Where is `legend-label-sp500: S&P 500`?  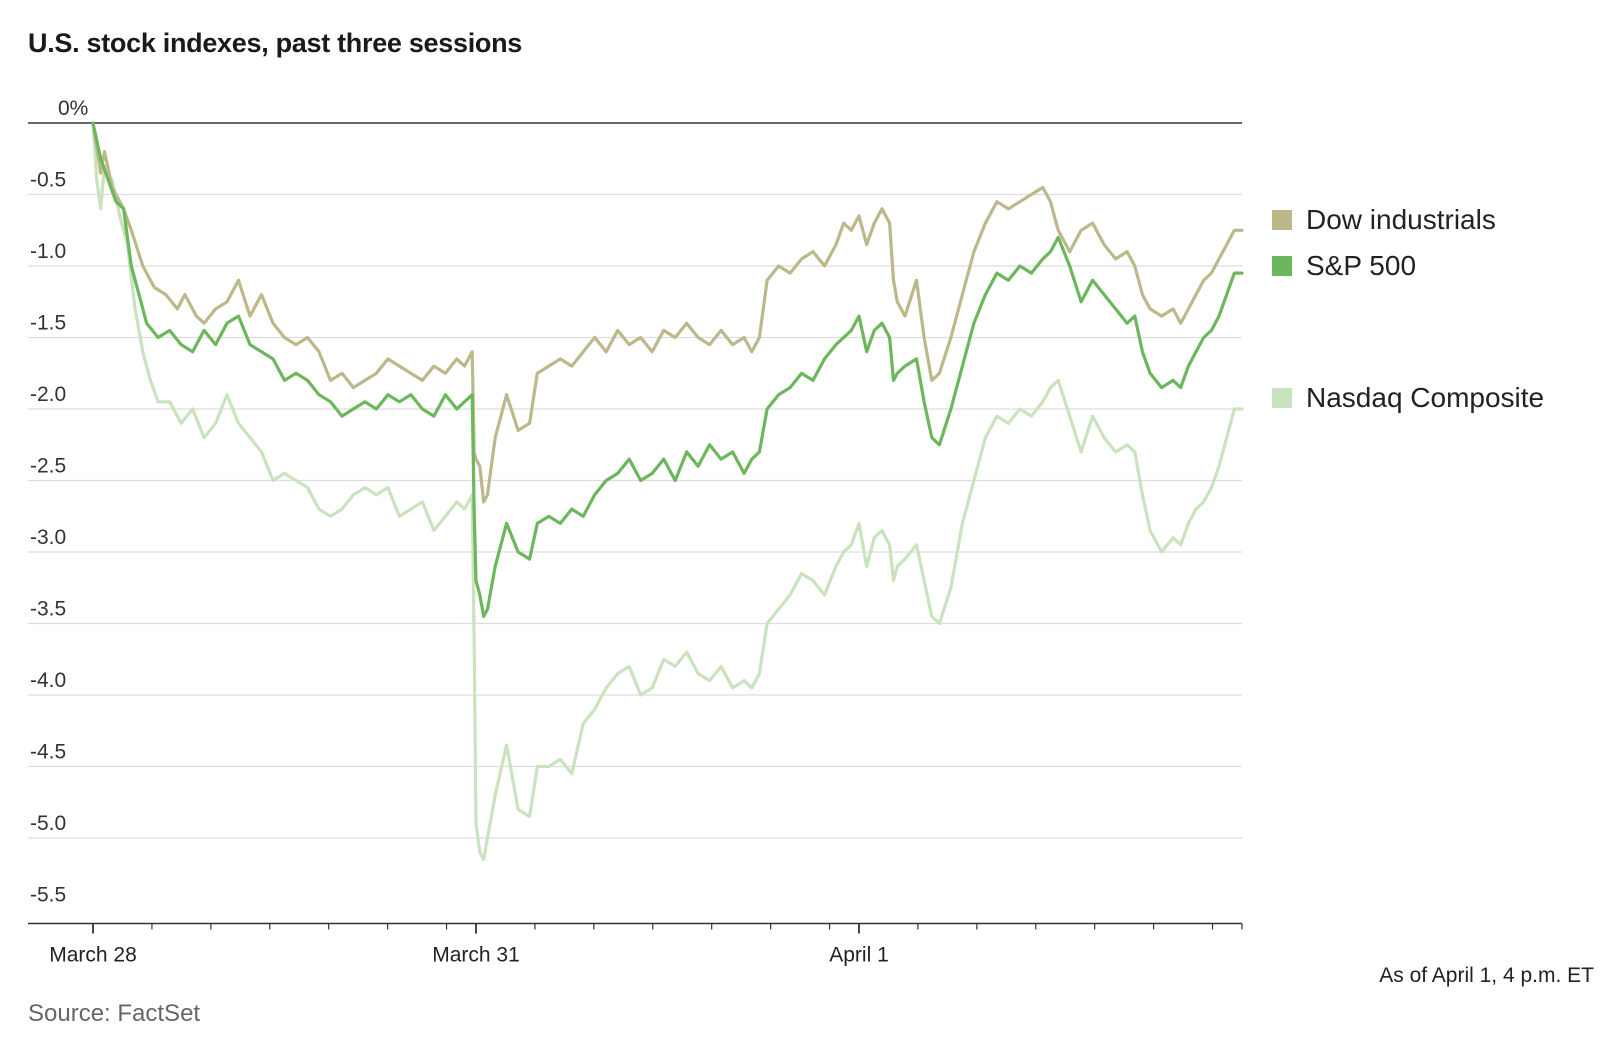
legend-label-sp500: S&P 500 is located at coordinates (1361, 265).